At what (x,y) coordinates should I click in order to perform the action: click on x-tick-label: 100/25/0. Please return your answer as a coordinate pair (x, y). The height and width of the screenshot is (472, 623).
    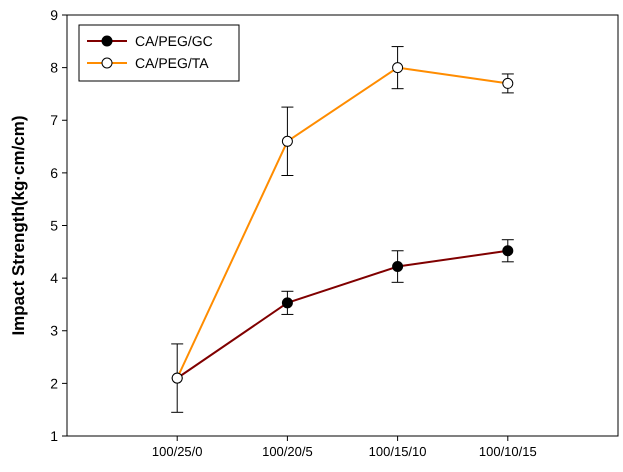
    Looking at the image, I should click on (177, 451).